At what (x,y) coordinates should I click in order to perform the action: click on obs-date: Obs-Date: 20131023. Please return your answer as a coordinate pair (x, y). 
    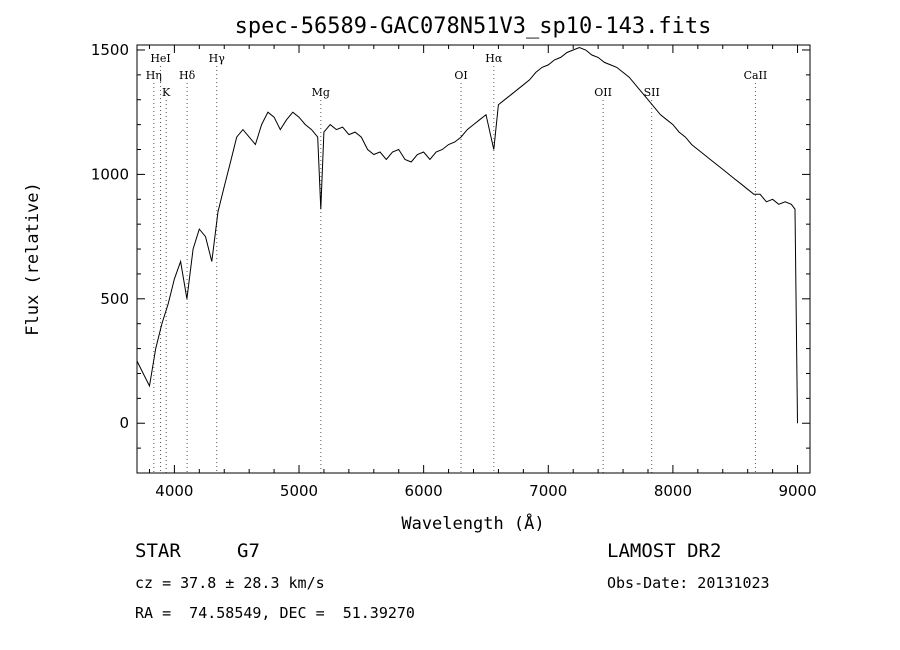
    Looking at the image, I should click on (688, 583).